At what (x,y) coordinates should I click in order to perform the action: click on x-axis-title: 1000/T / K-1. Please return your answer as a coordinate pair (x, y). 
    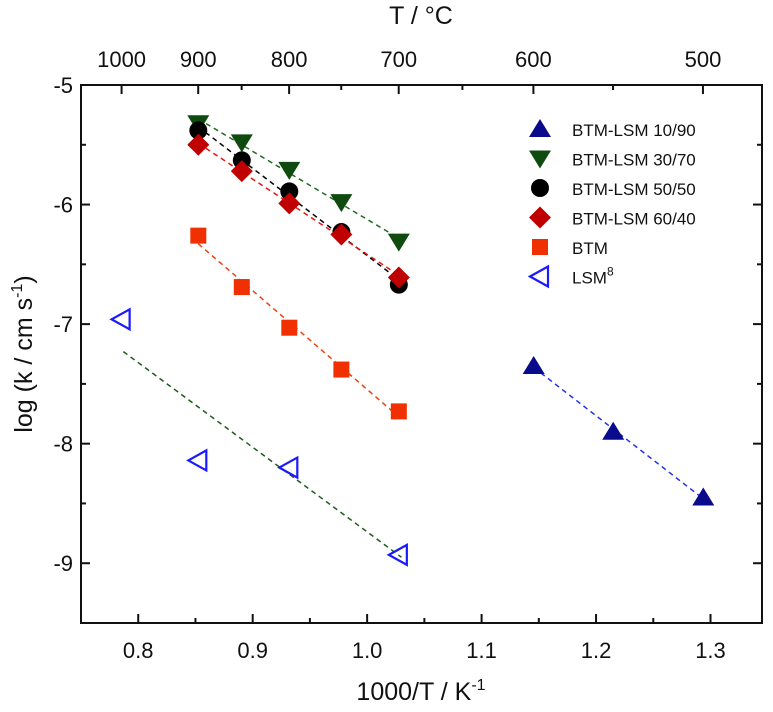
    Looking at the image, I should click on (420, 691).